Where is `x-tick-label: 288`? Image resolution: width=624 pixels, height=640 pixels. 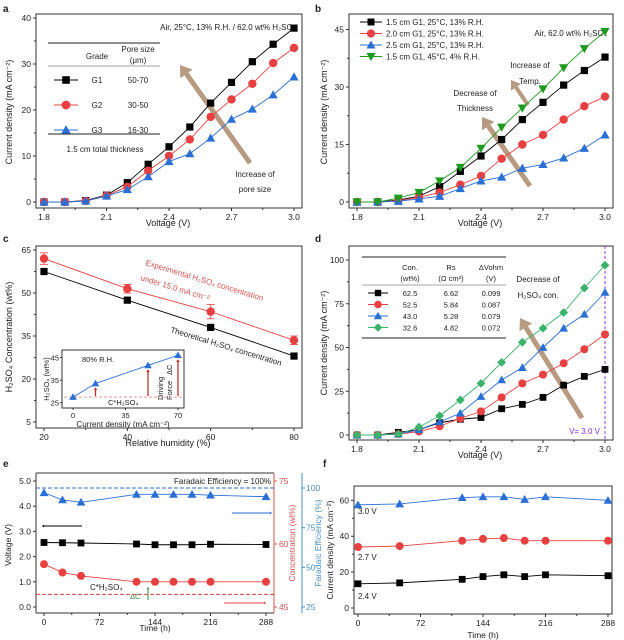
x-tick-label: 288 is located at coordinates (266, 622).